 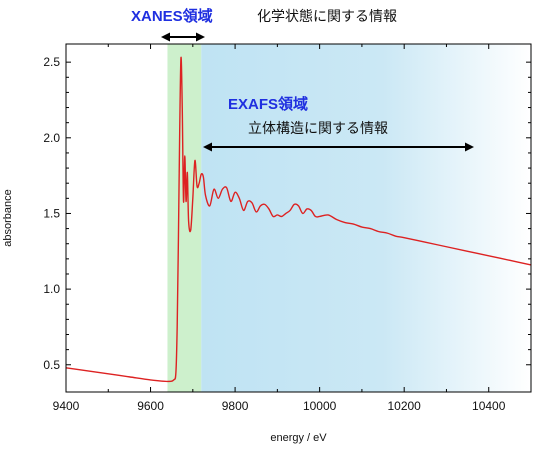 I want to click on y-tick-label: 1.0, so click(x=51, y=289).